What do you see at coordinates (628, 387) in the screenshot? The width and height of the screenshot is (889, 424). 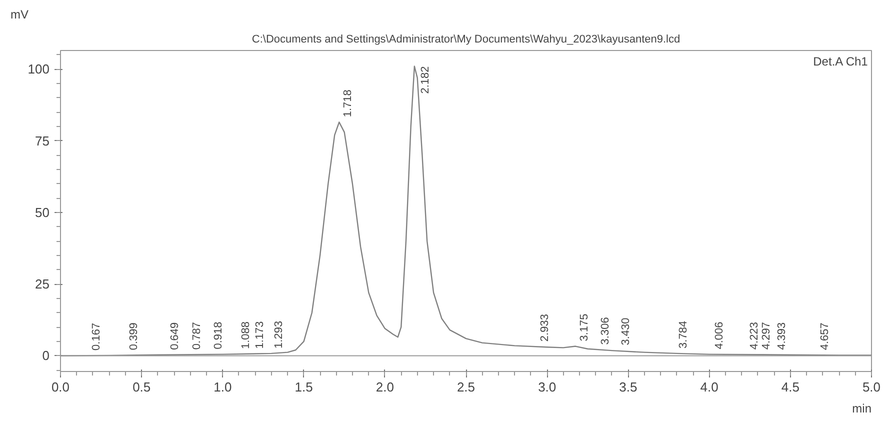 I see `x-tick-label: 3.5` at bounding box center [628, 387].